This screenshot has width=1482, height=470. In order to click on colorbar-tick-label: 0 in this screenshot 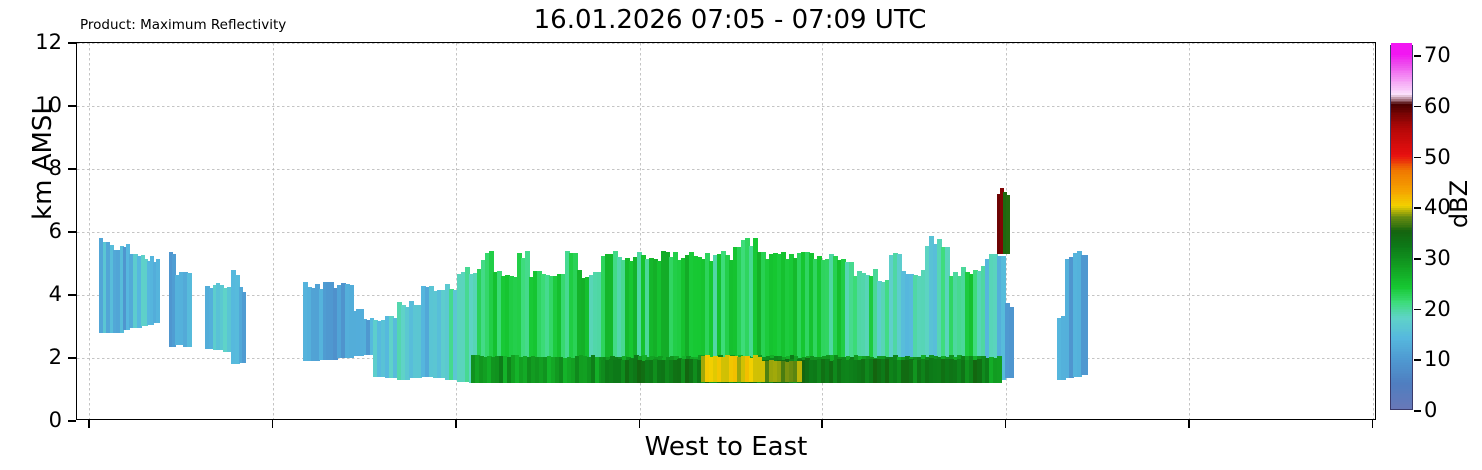, I will do `click(1431, 410)`.